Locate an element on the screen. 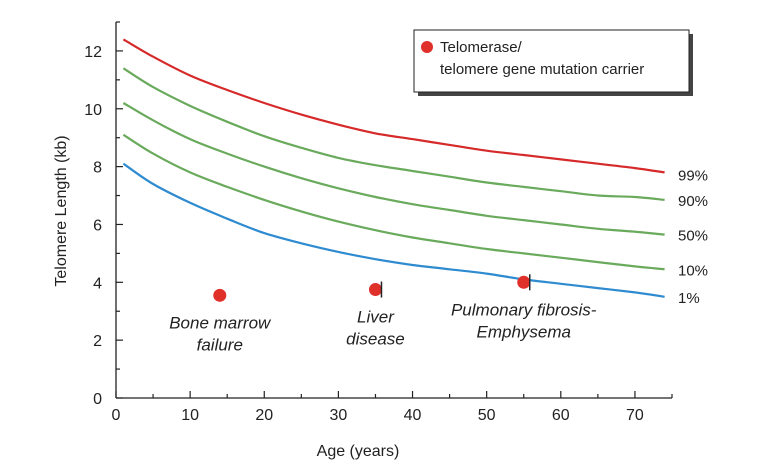 This screenshot has height=471, width=758. x-tick-label: 40 is located at coordinates (413, 415).